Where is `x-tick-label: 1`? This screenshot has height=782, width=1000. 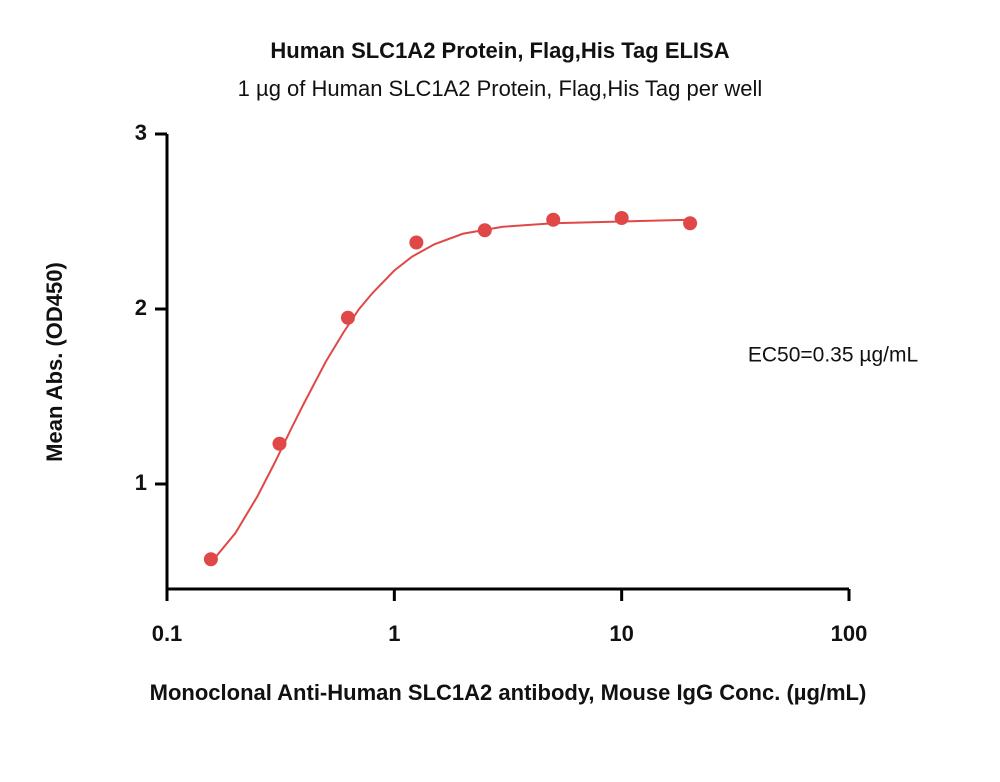 x-tick-label: 1 is located at coordinates (394, 633).